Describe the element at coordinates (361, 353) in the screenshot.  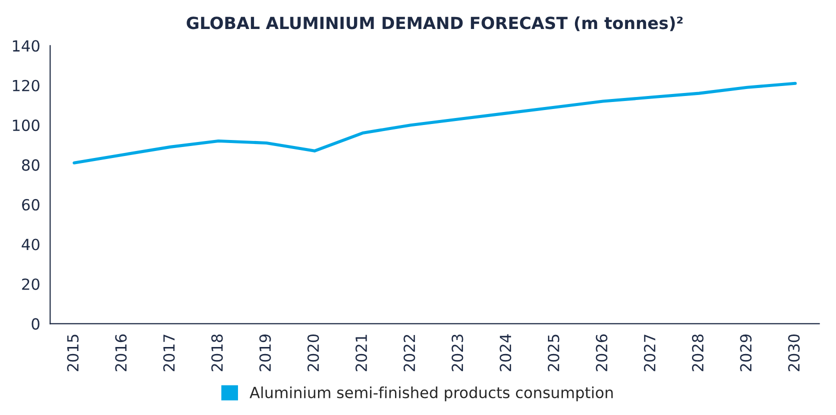
I see `x-tick-label: 2021` at that location.